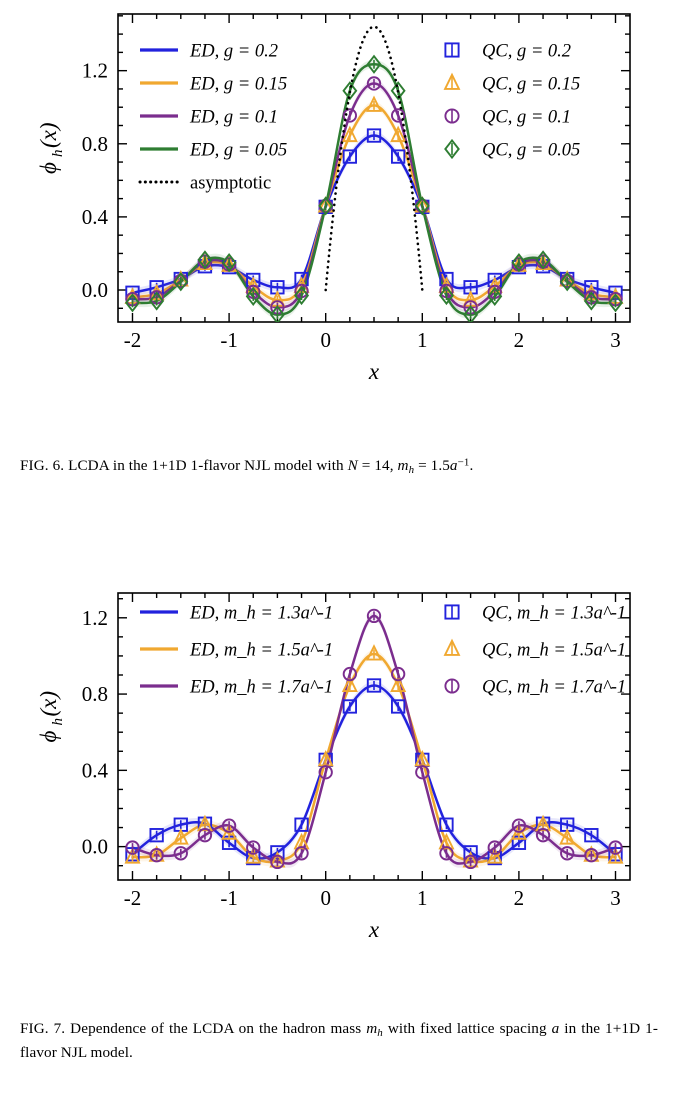 The width and height of the screenshot is (676, 1094). What do you see at coordinates (374, 158) in the screenshot?
I see `asymptotic-curve` at bounding box center [374, 158].